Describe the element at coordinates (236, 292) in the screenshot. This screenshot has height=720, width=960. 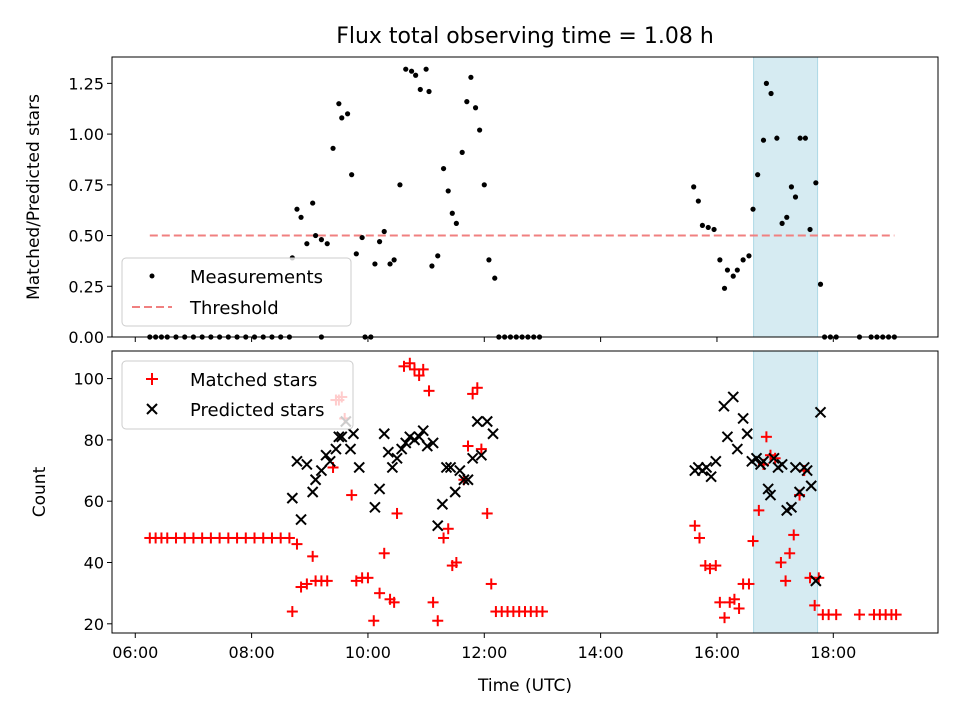
I see `top-legend: Measurements Threshold` at that location.